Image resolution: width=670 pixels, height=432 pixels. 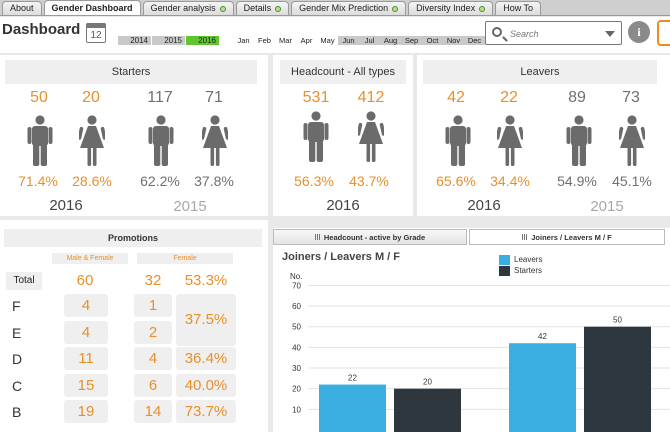 I want to click on month-jul: Jul, so click(x=369, y=40).